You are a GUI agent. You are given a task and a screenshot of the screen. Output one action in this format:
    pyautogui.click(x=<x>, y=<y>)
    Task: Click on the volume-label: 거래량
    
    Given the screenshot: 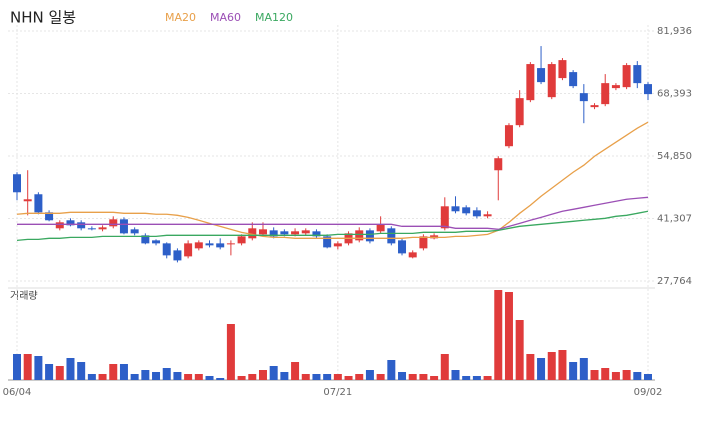 What is the action you would take?
    pyautogui.click(x=24, y=296)
    